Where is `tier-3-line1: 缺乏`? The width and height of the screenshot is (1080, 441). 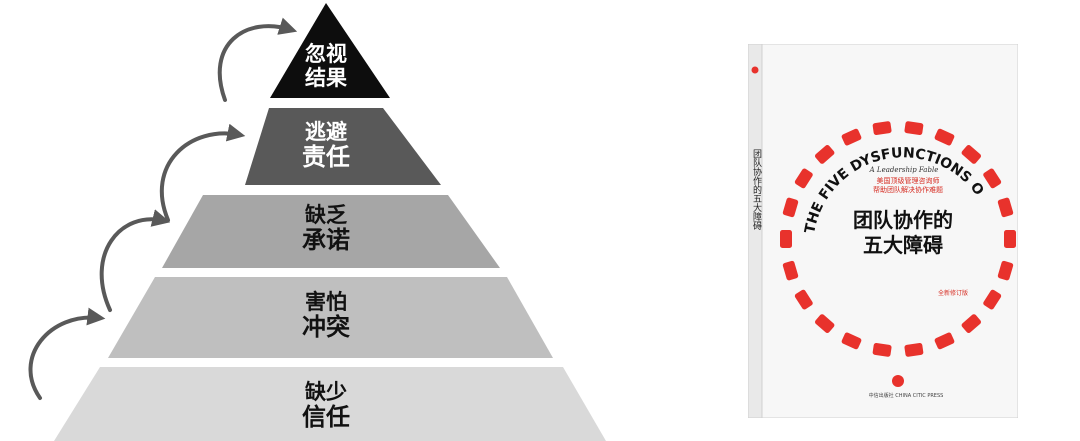
tier-3-line1: 缺乏 is located at coordinates (326, 215).